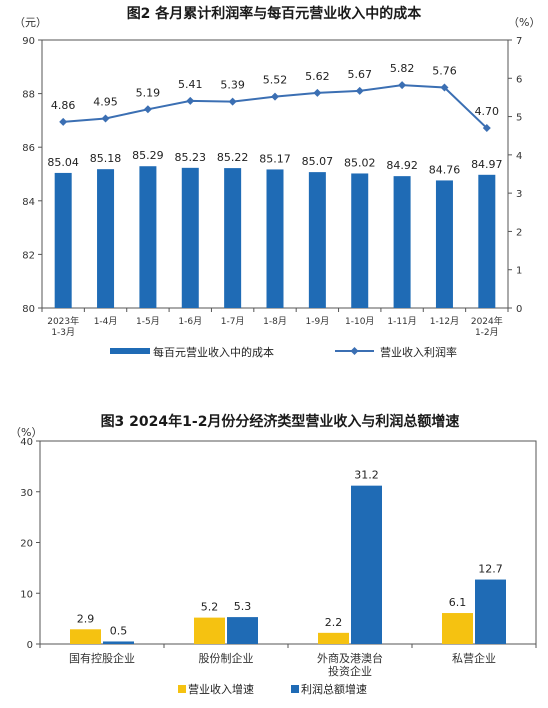 Image resolution: width=548 pixels, height=708 pixels. Describe the element at coordinates (26, 544) in the screenshot. I see `y-axis-tick-label: 20` at that location.